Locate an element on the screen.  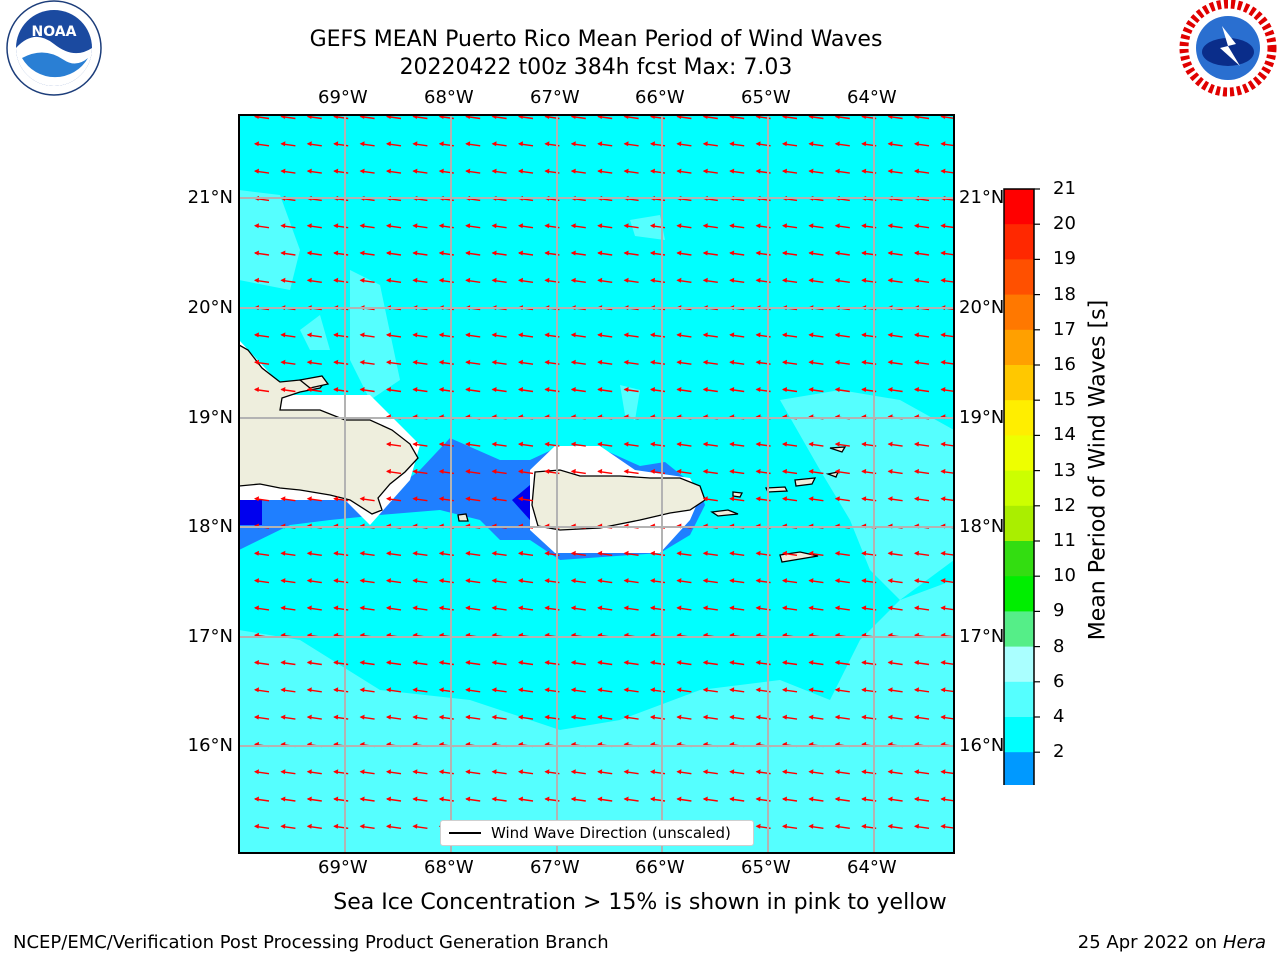
colorbar-title: Mean Period of Wind Waves [s] is located at coordinates (1098, 470).